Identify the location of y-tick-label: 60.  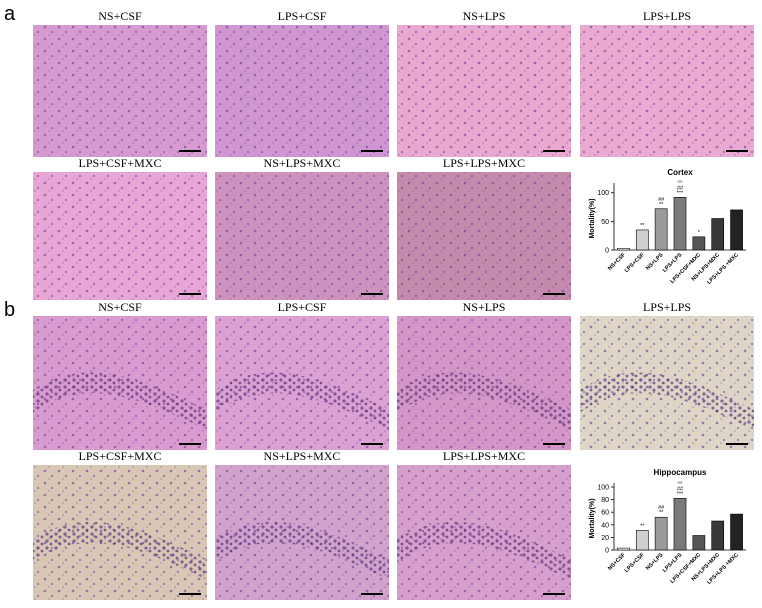
(605, 513).